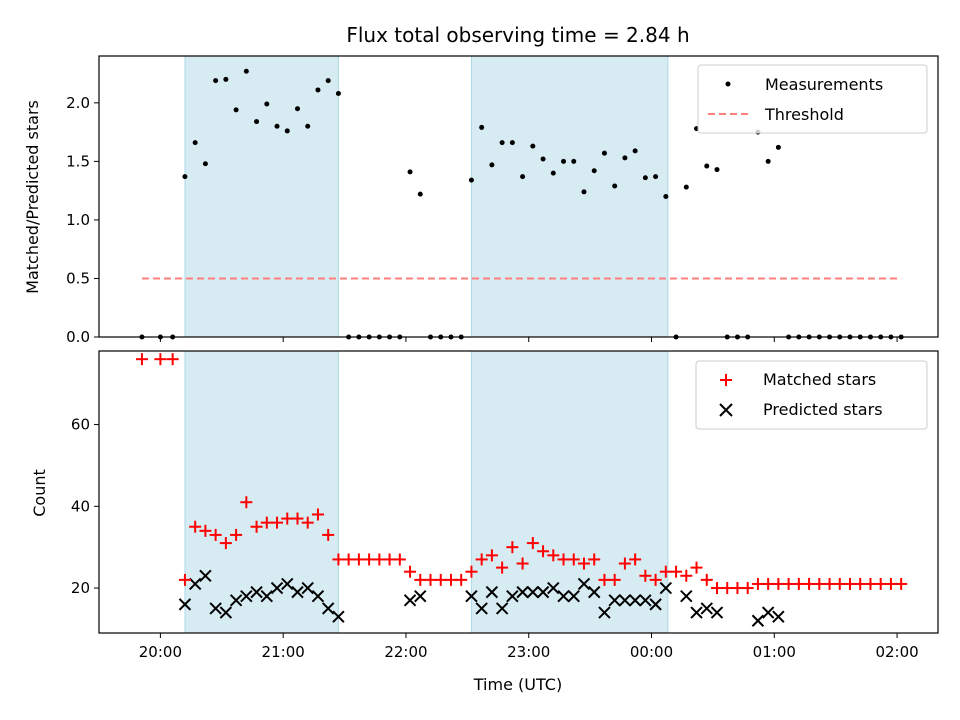  Describe the element at coordinates (160, 652) in the screenshot. I see `bottom-xtick-label: 20:00` at that location.